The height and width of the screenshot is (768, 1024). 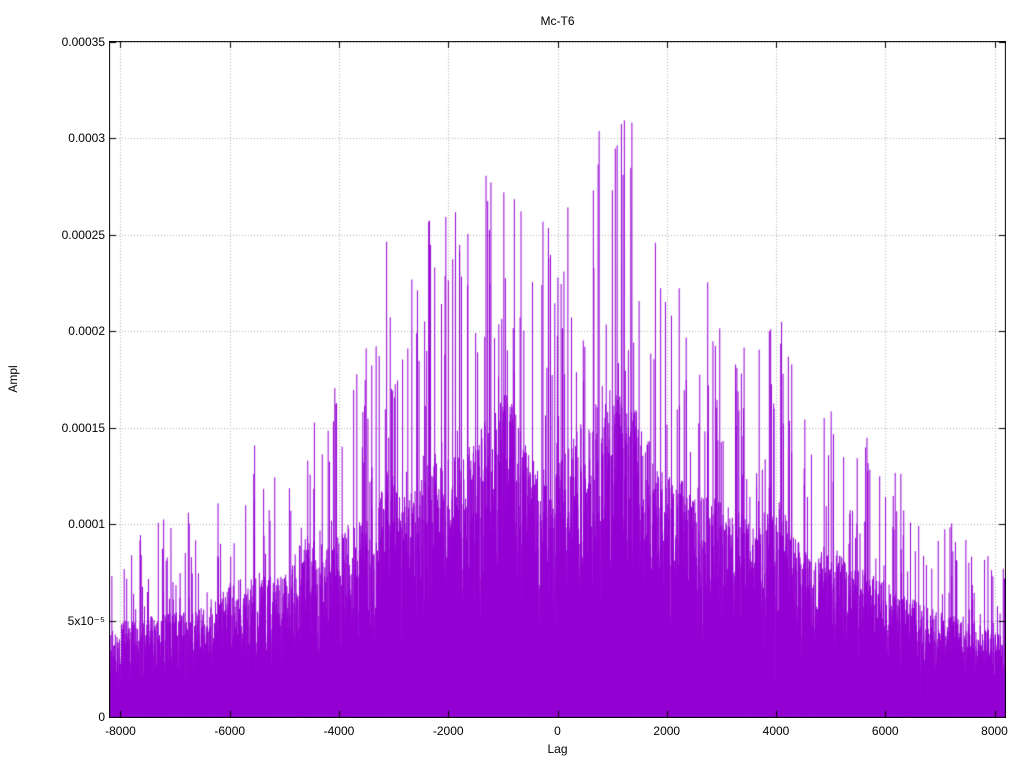 I want to click on y-tick-label: 0.0003, so click(x=86, y=138).